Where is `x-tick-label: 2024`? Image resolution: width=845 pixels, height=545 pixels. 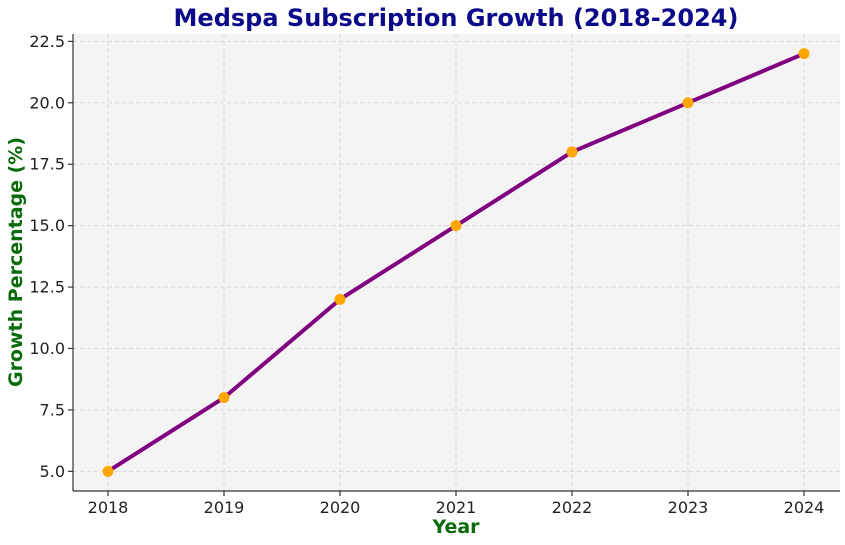 x-tick-label: 2024 is located at coordinates (804, 507).